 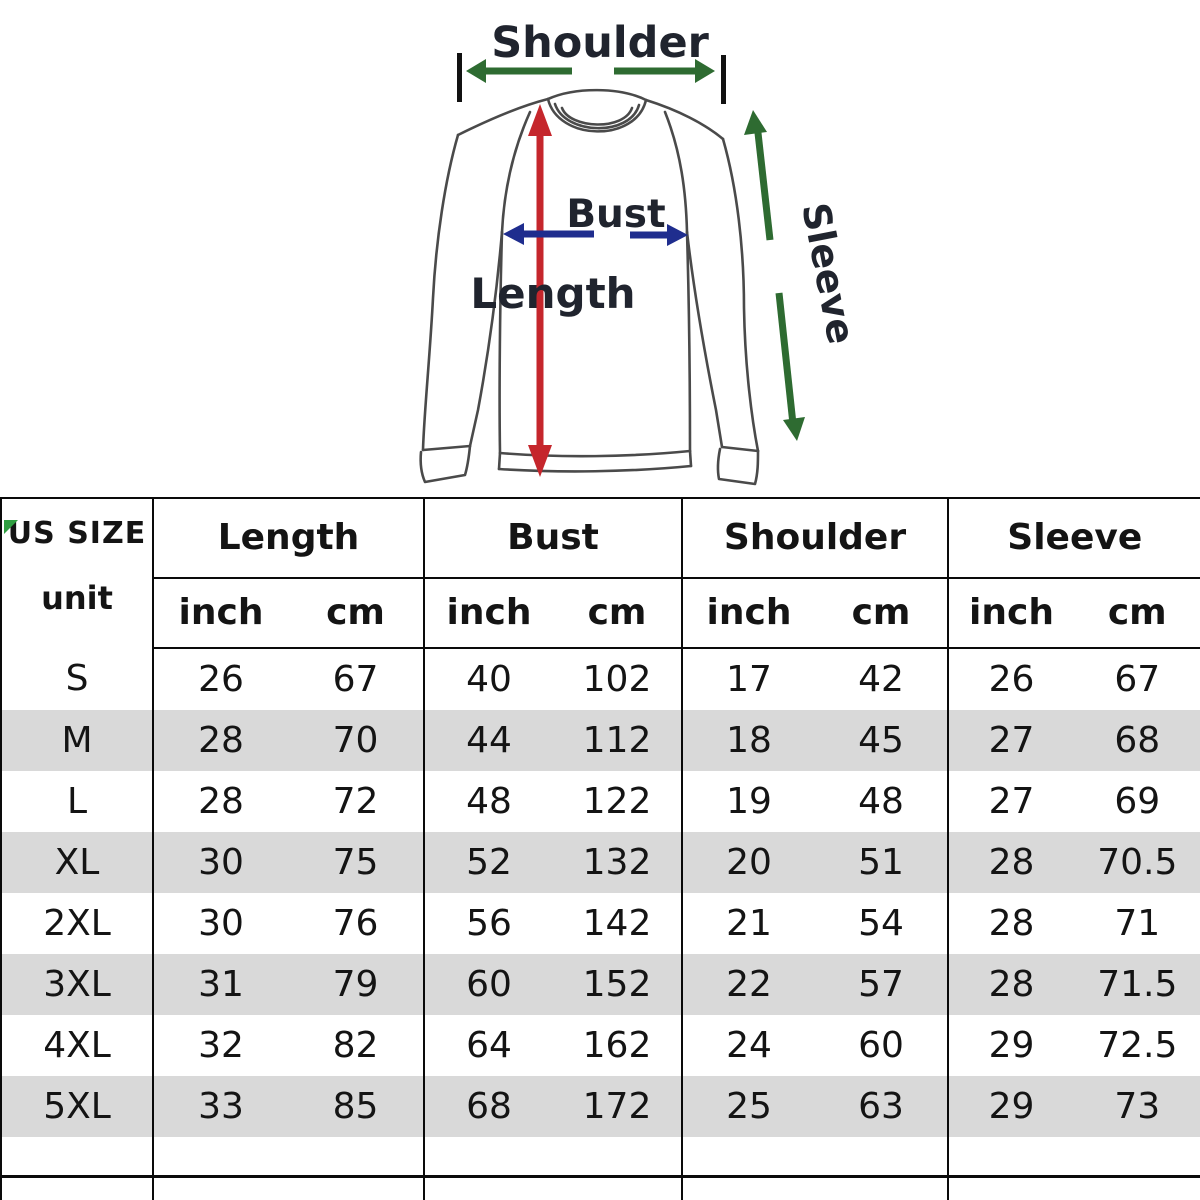 I want to click on table-row-4xl: 4XL 32 82 64 162 24 60 29 72.5, so click(x=600, y=1045).